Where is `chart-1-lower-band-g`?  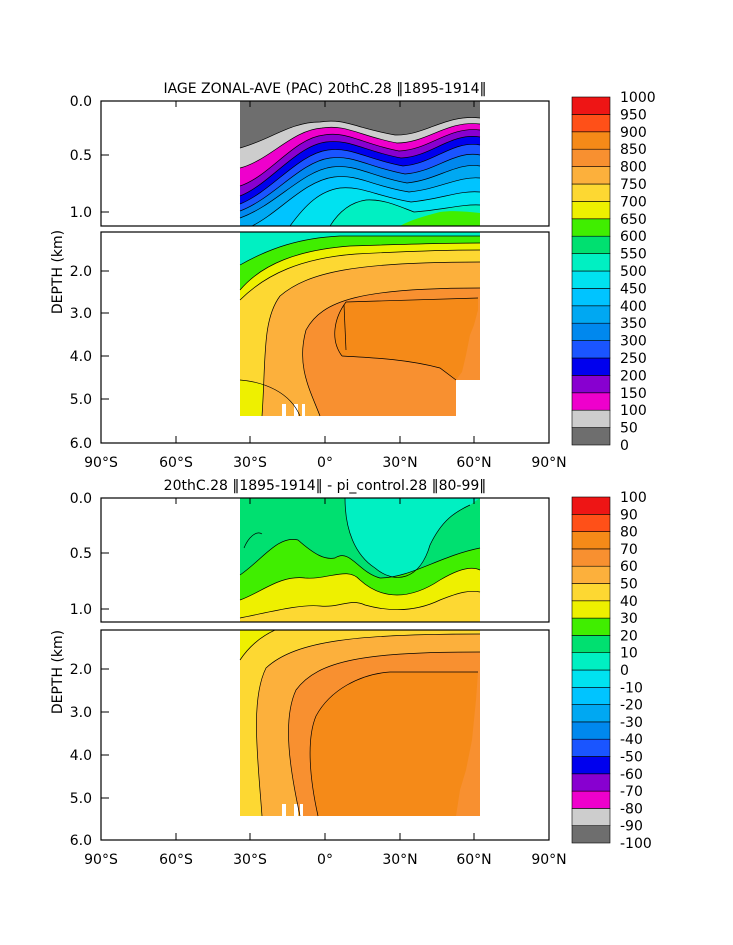
chart-1-lower-band-g is located at coordinates (406, 339).